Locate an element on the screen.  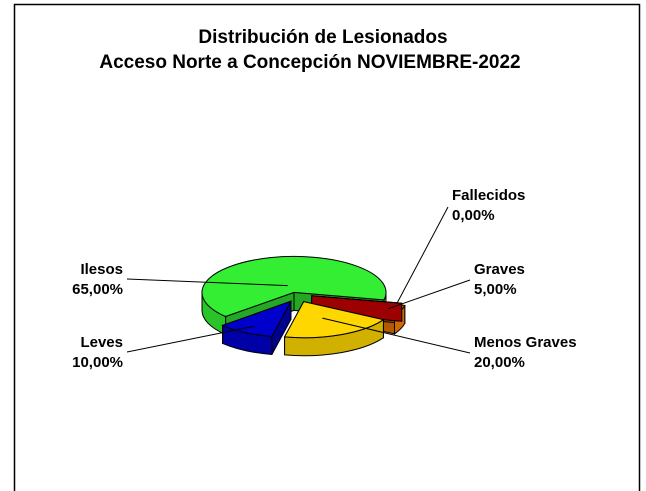
slice-value-label: 10,00% is located at coordinates (97, 362).